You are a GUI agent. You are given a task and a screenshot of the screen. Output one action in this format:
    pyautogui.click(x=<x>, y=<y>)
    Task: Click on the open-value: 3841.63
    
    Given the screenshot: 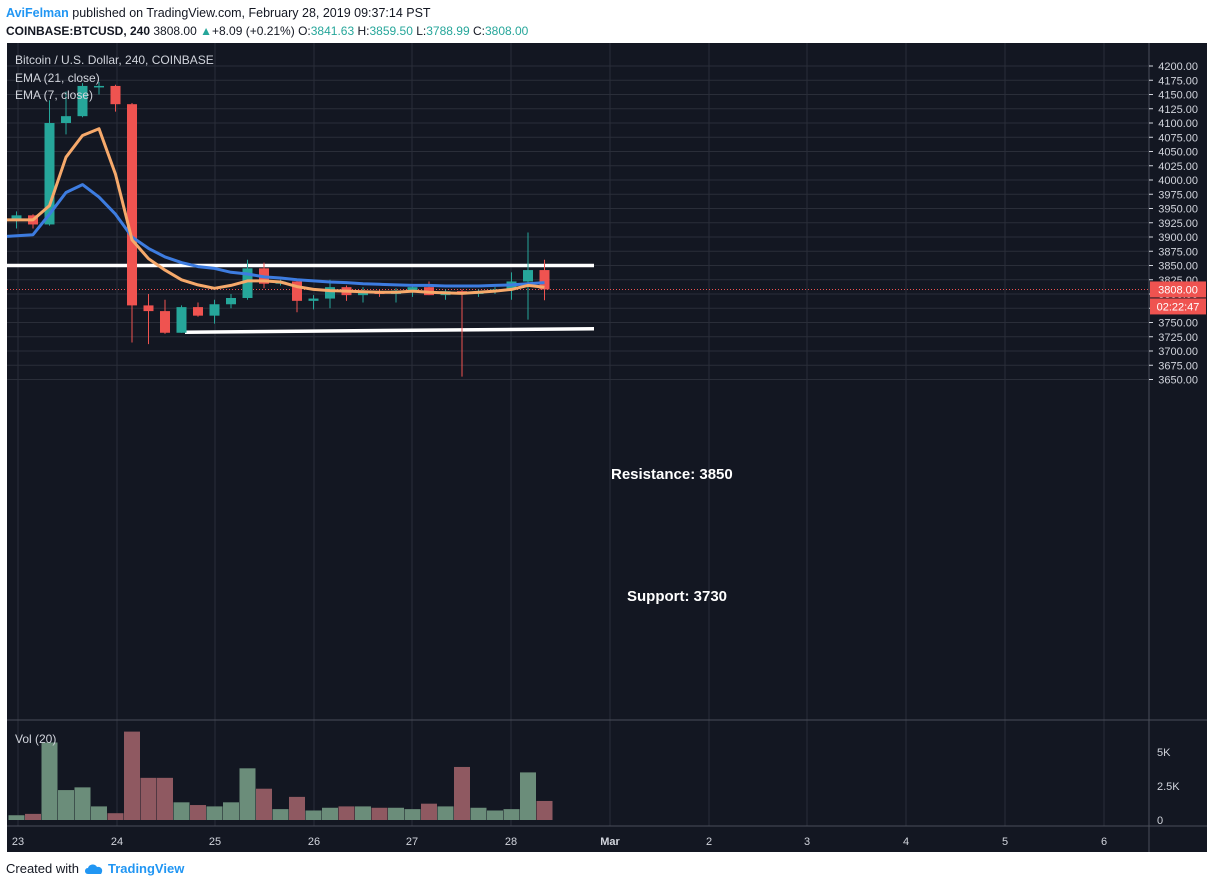 What is the action you would take?
    pyautogui.click(x=332, y=31)
    